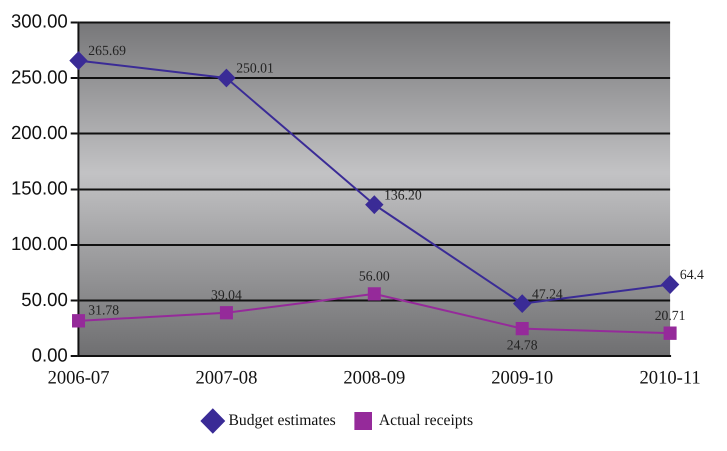 The height and width of the screenshot is (451, 727). Describe the element at coordinates (39, 132) in the screenshot. I see `y-tick-label: 200.00` at that location.